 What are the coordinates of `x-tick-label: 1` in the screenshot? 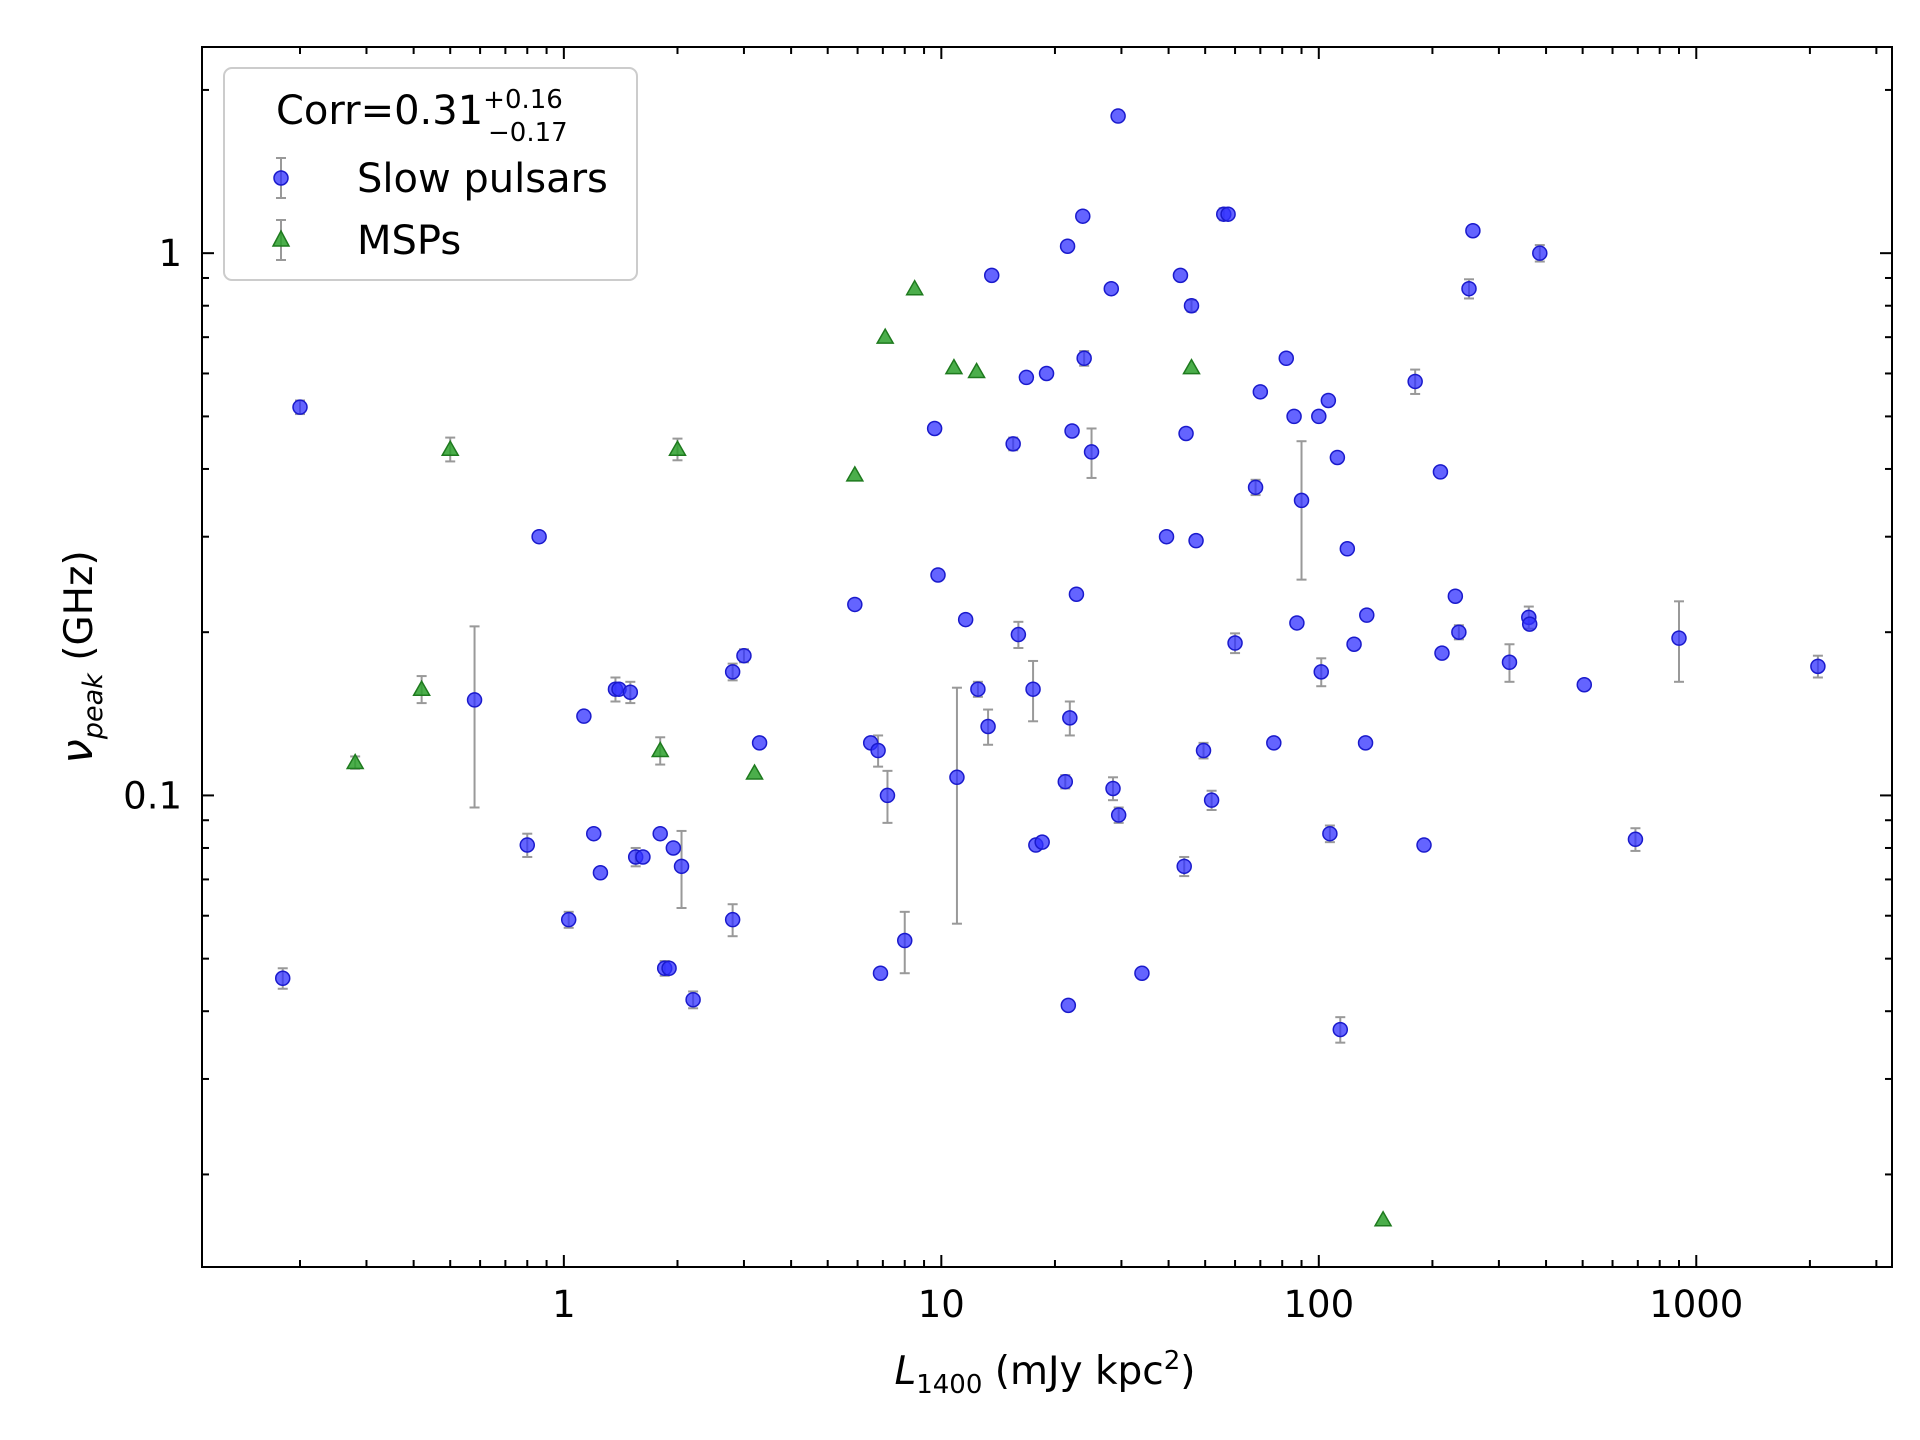 It's located at (564, 1304).